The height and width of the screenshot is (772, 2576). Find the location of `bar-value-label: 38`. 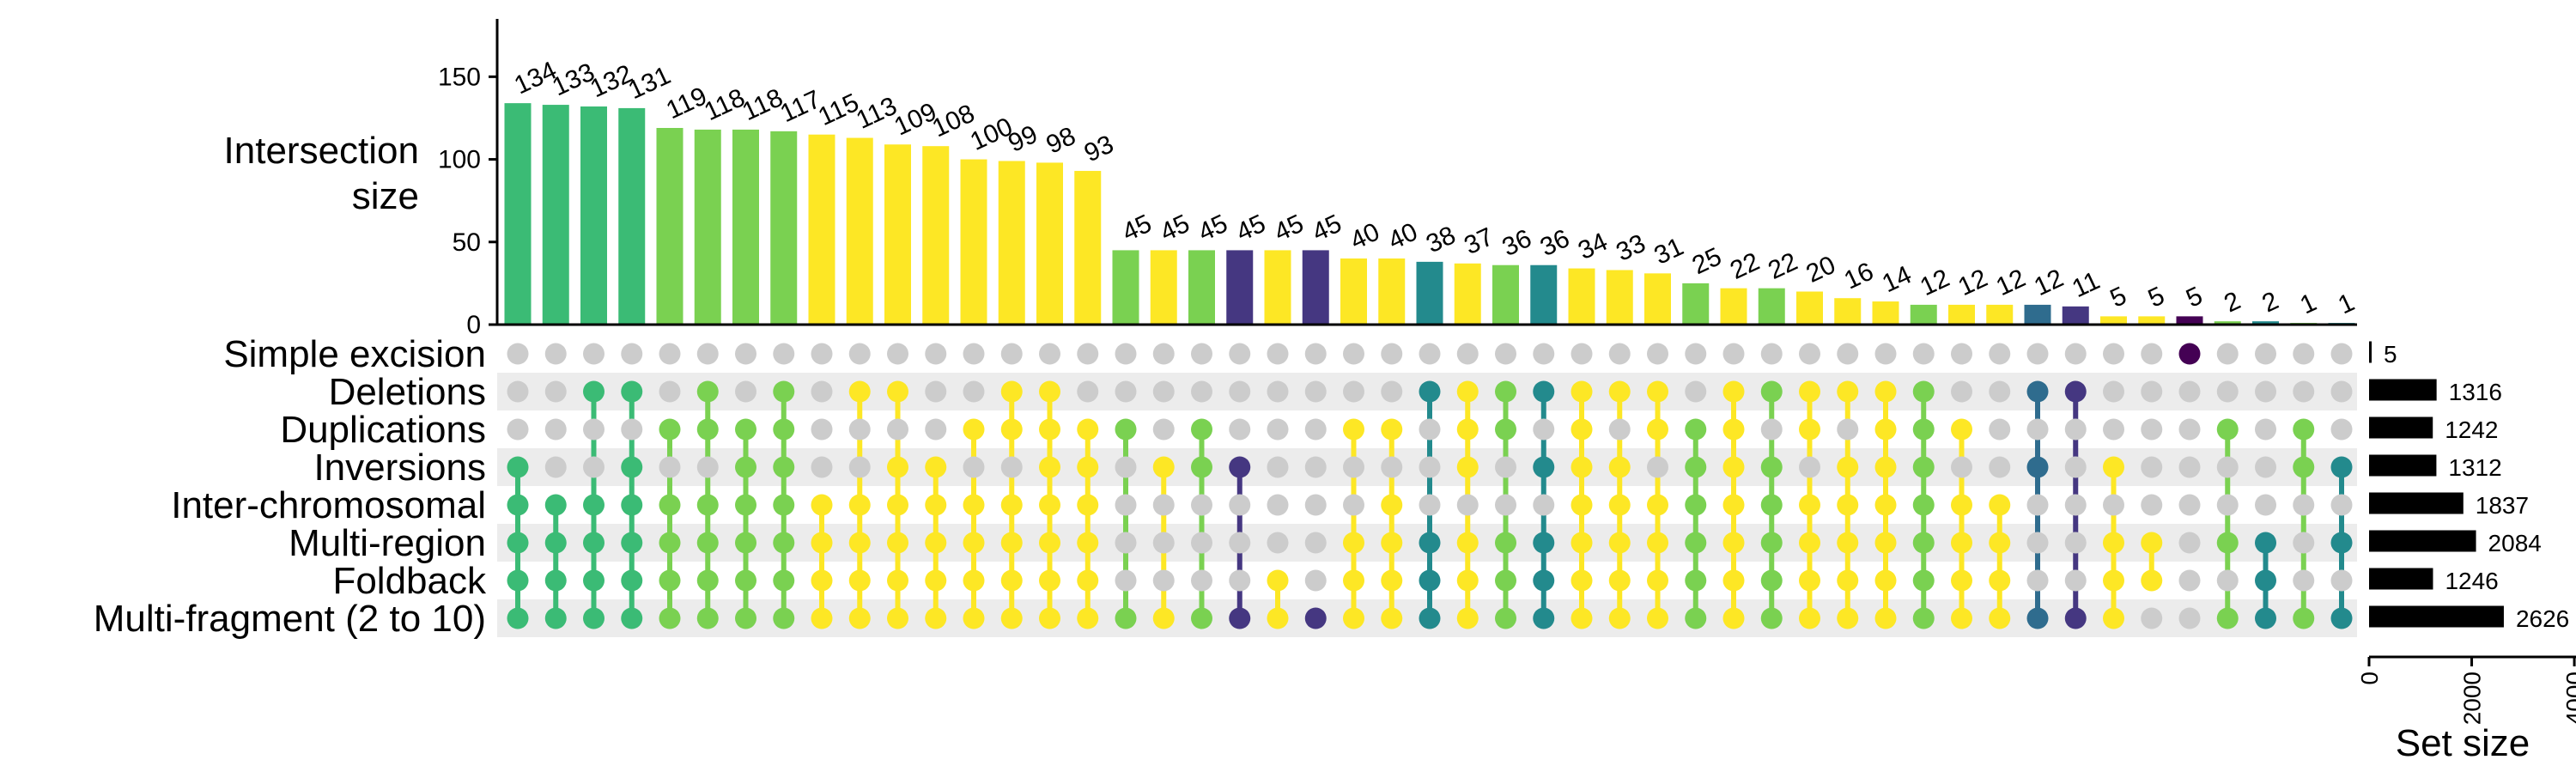

bar-value-label: 38 is located at coordinates (1441, 239).